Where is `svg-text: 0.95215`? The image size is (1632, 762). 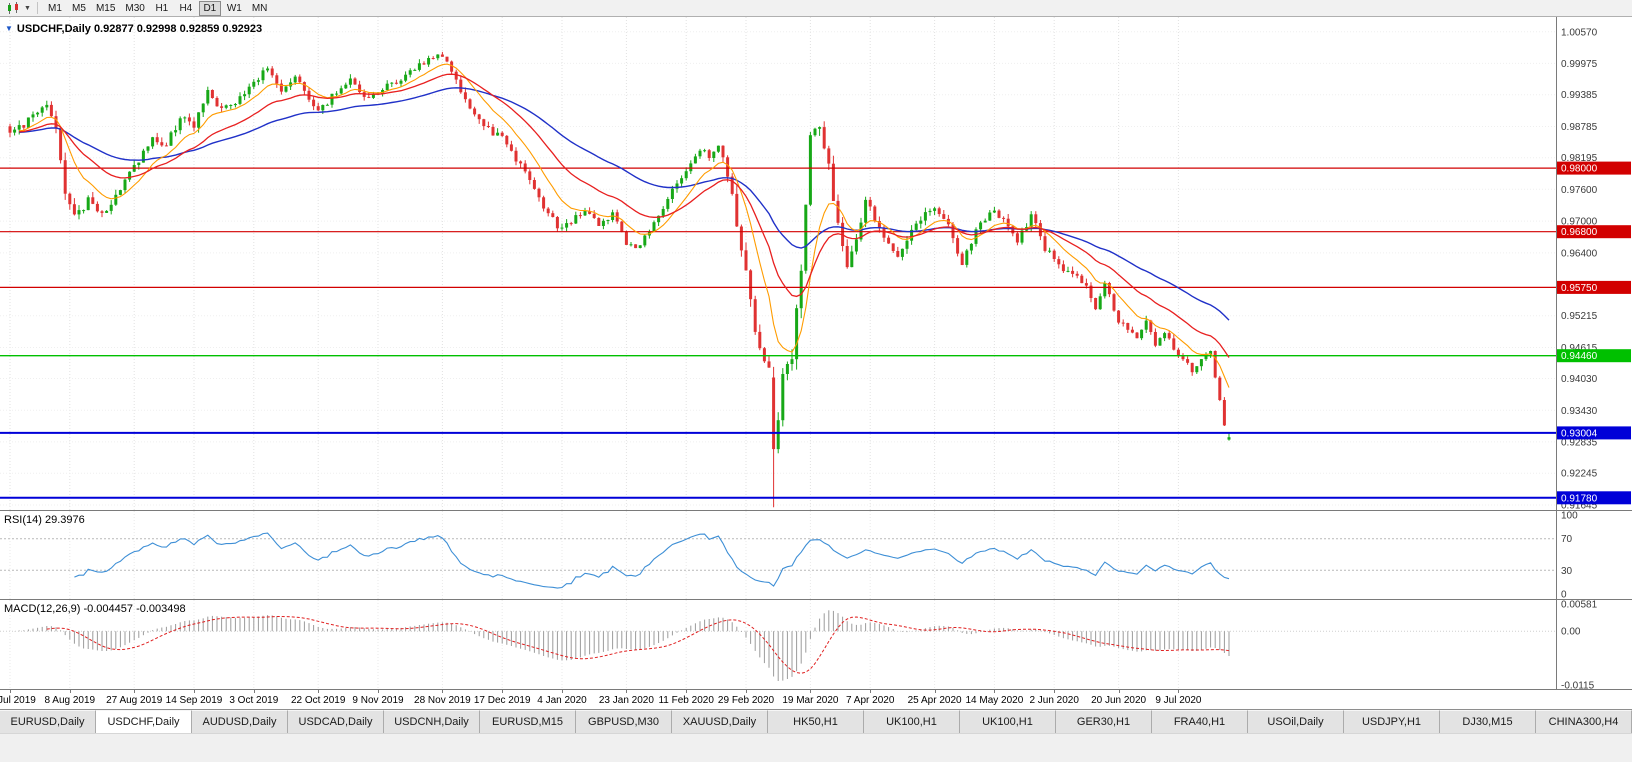 svg-text: 0.95215 is located at coordinates (1579, 316).